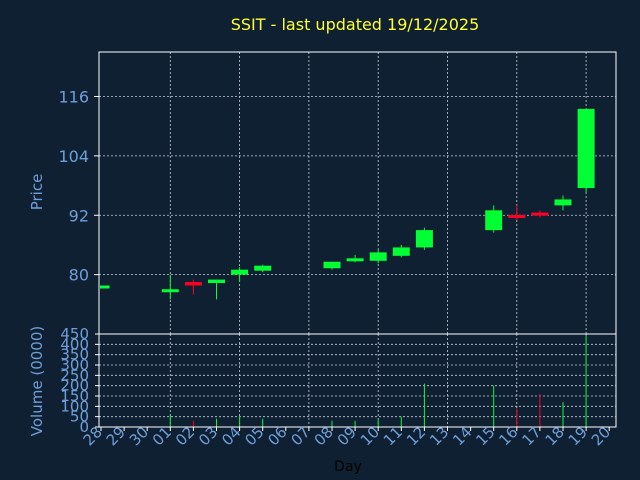  What do you see at coordinates (79, 215) in the screenshot?
I see `price-tick-label: 92` at bounding box center [79, 215].